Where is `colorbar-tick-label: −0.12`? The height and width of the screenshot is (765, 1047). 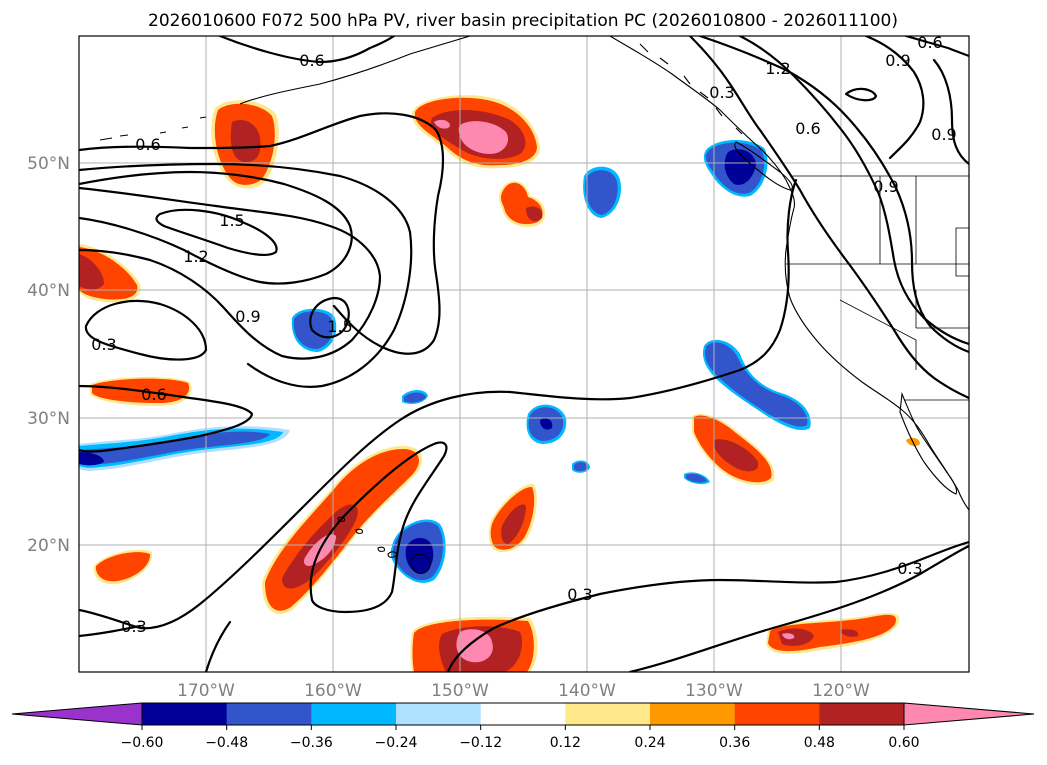 colorbar-tick-label: −0.12 is located at coordinates (480, 743).